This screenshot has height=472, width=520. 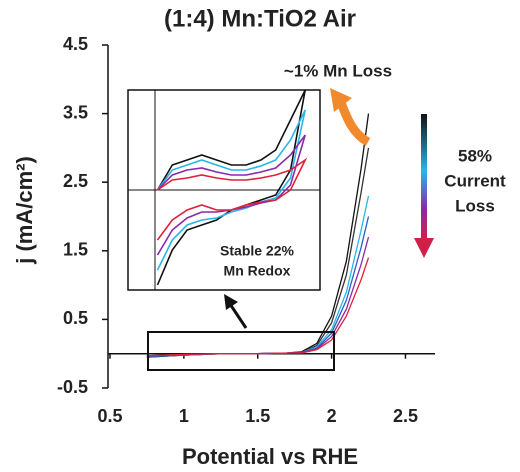 What do you see at coordinates (231, 302) in the screenshot?
I see `zoom-arrow-head` at bounding box center [231, 302].